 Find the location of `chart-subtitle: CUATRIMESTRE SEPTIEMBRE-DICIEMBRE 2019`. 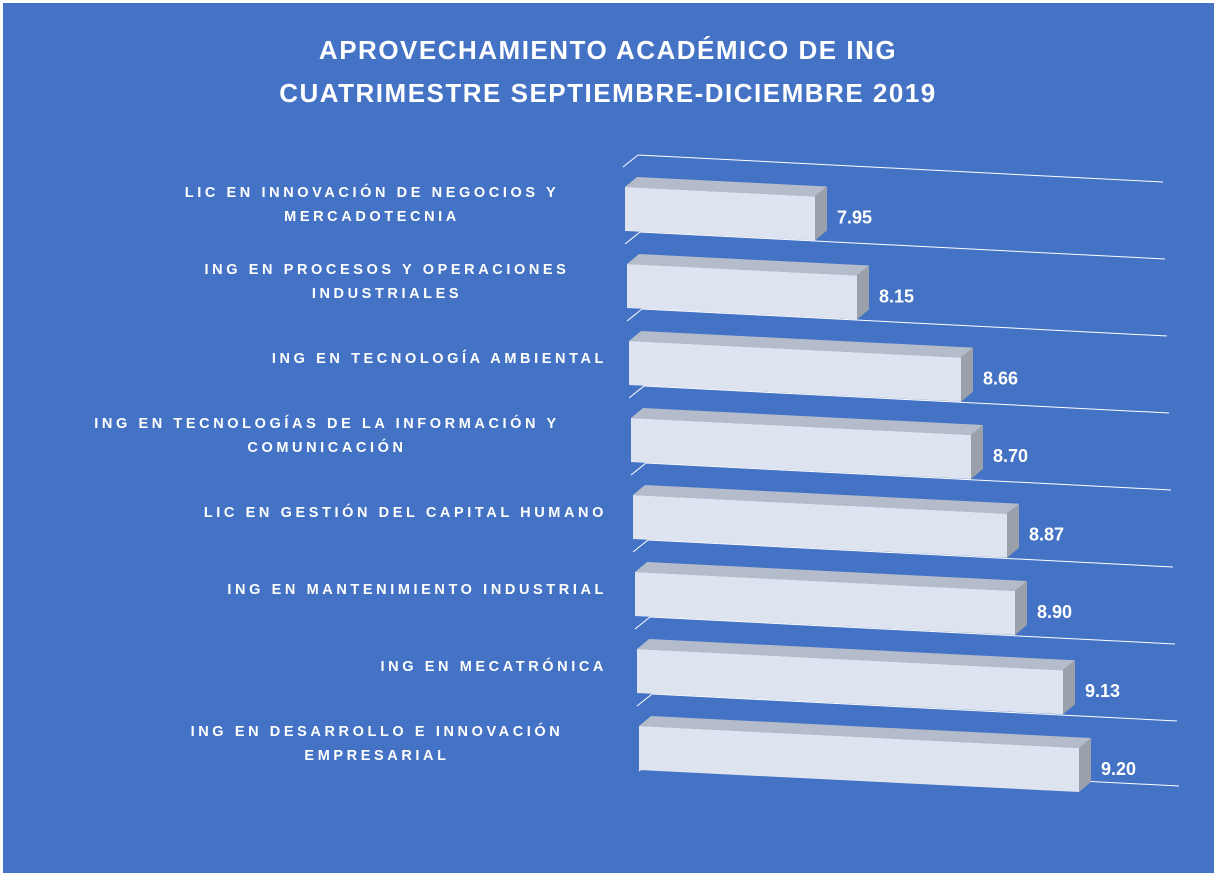

chart-subtitle: CUATRIMESTRE SEPTIEMBRE-DICIEMBRE 2019 is located at coordinates (608, 93).